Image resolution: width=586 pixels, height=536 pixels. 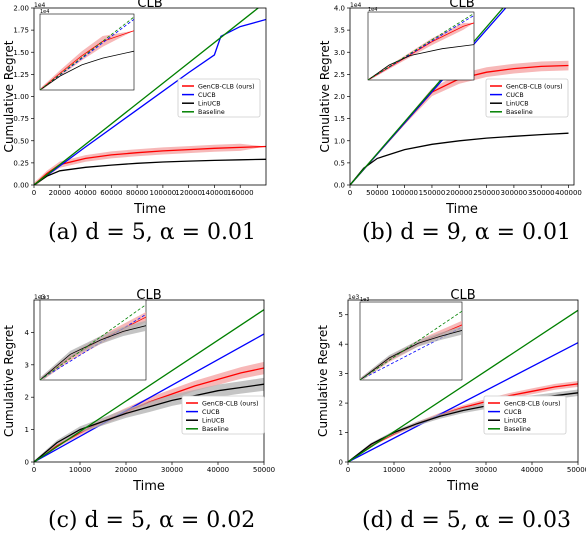 I want to click on y-tick-label: 4.0, so click(x=339, y=9).